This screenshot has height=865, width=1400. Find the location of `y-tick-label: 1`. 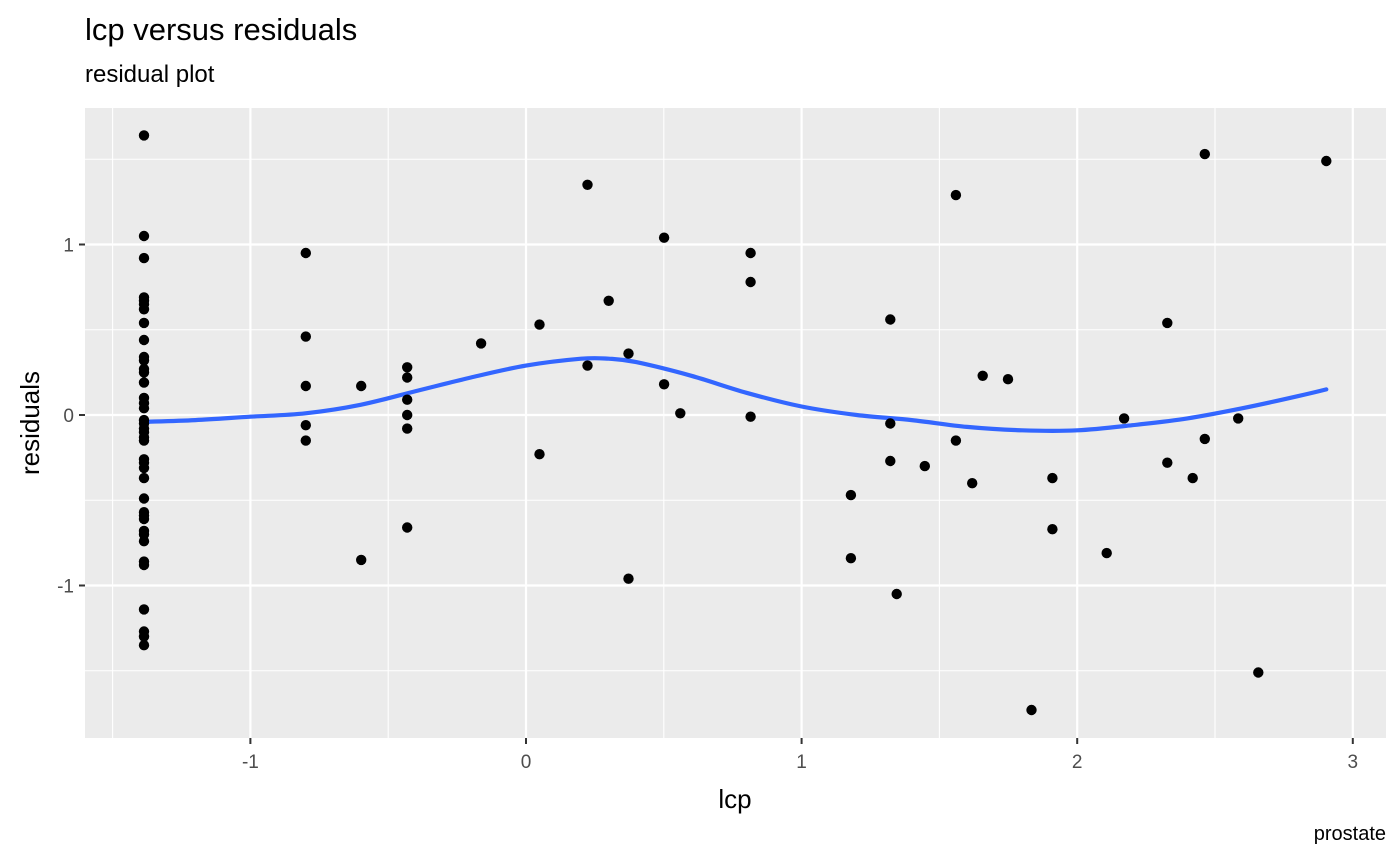

y-tick-label: 1 is located at coordinates (68, 246).